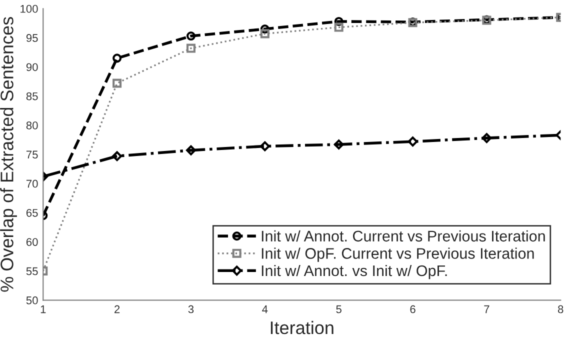 The height and width of the screenshot is (345, 575). Describe the element at coordinates (302, 327) in the screenshot. I see `x-axis-title: Iteration` at that location.